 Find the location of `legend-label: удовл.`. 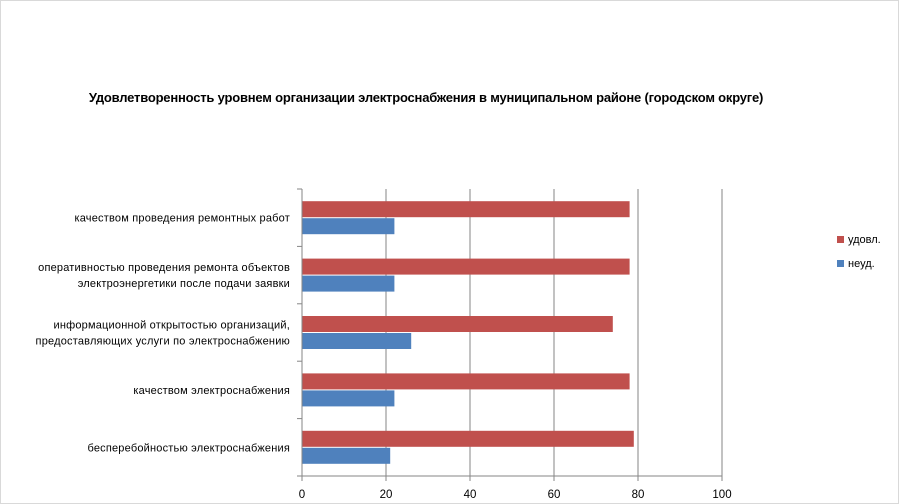

legend-label: удовл. is located at coordinates (864, 240).